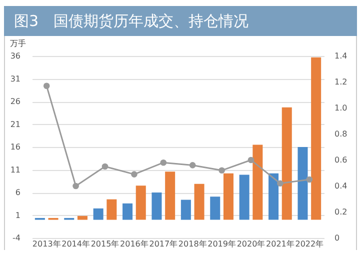 The image size is (361, 260). Describe the element at coordinates (341, 160) in the screenshot. I see `y2-tick-label: 0.6` at that location.